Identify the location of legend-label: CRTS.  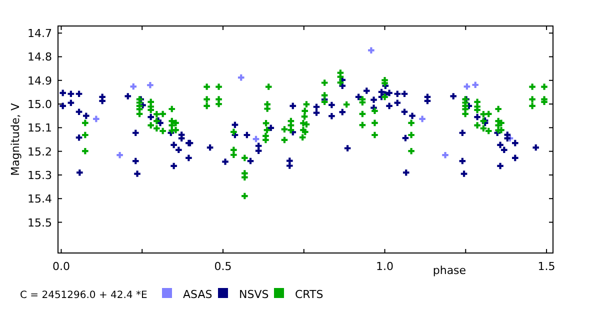
(309, 294).